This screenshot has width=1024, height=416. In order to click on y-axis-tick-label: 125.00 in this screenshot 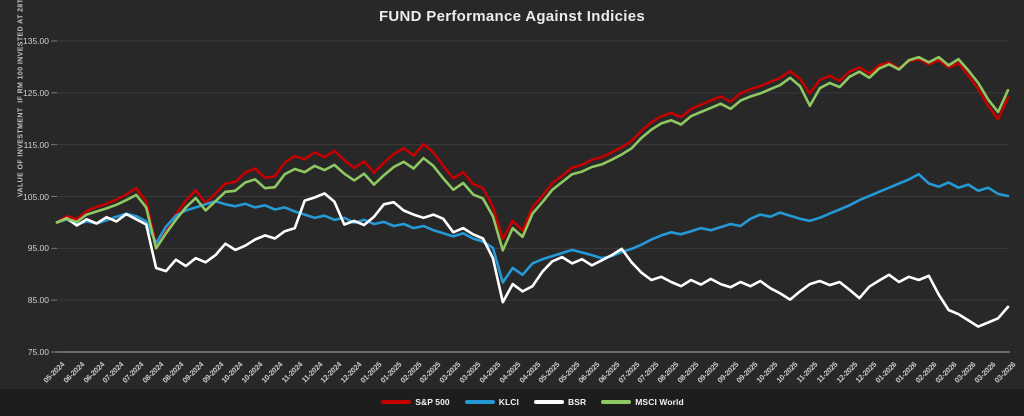, I will do `click(36, 92)`.